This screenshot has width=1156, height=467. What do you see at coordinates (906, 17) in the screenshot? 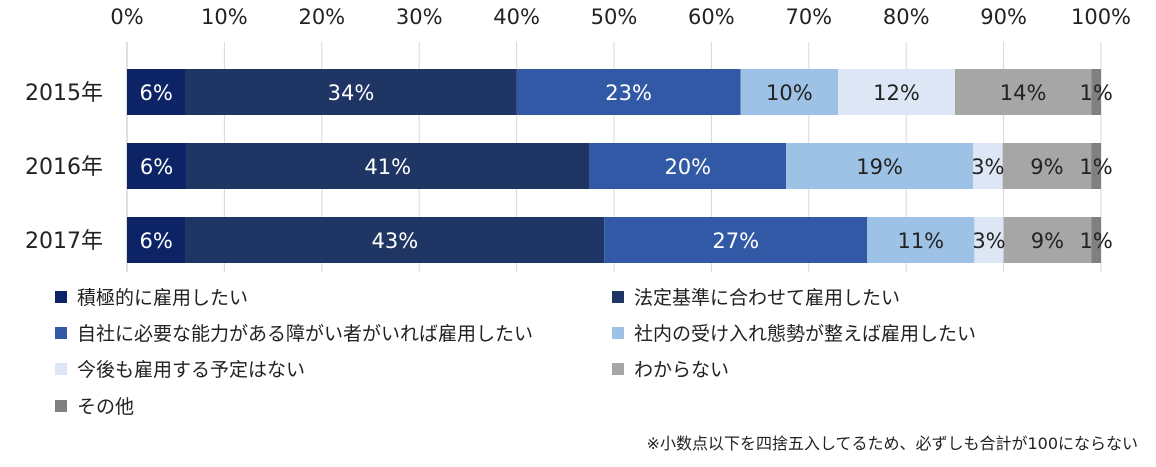
I see `x-tick-label: 80%` at bounding box center [906, 17].